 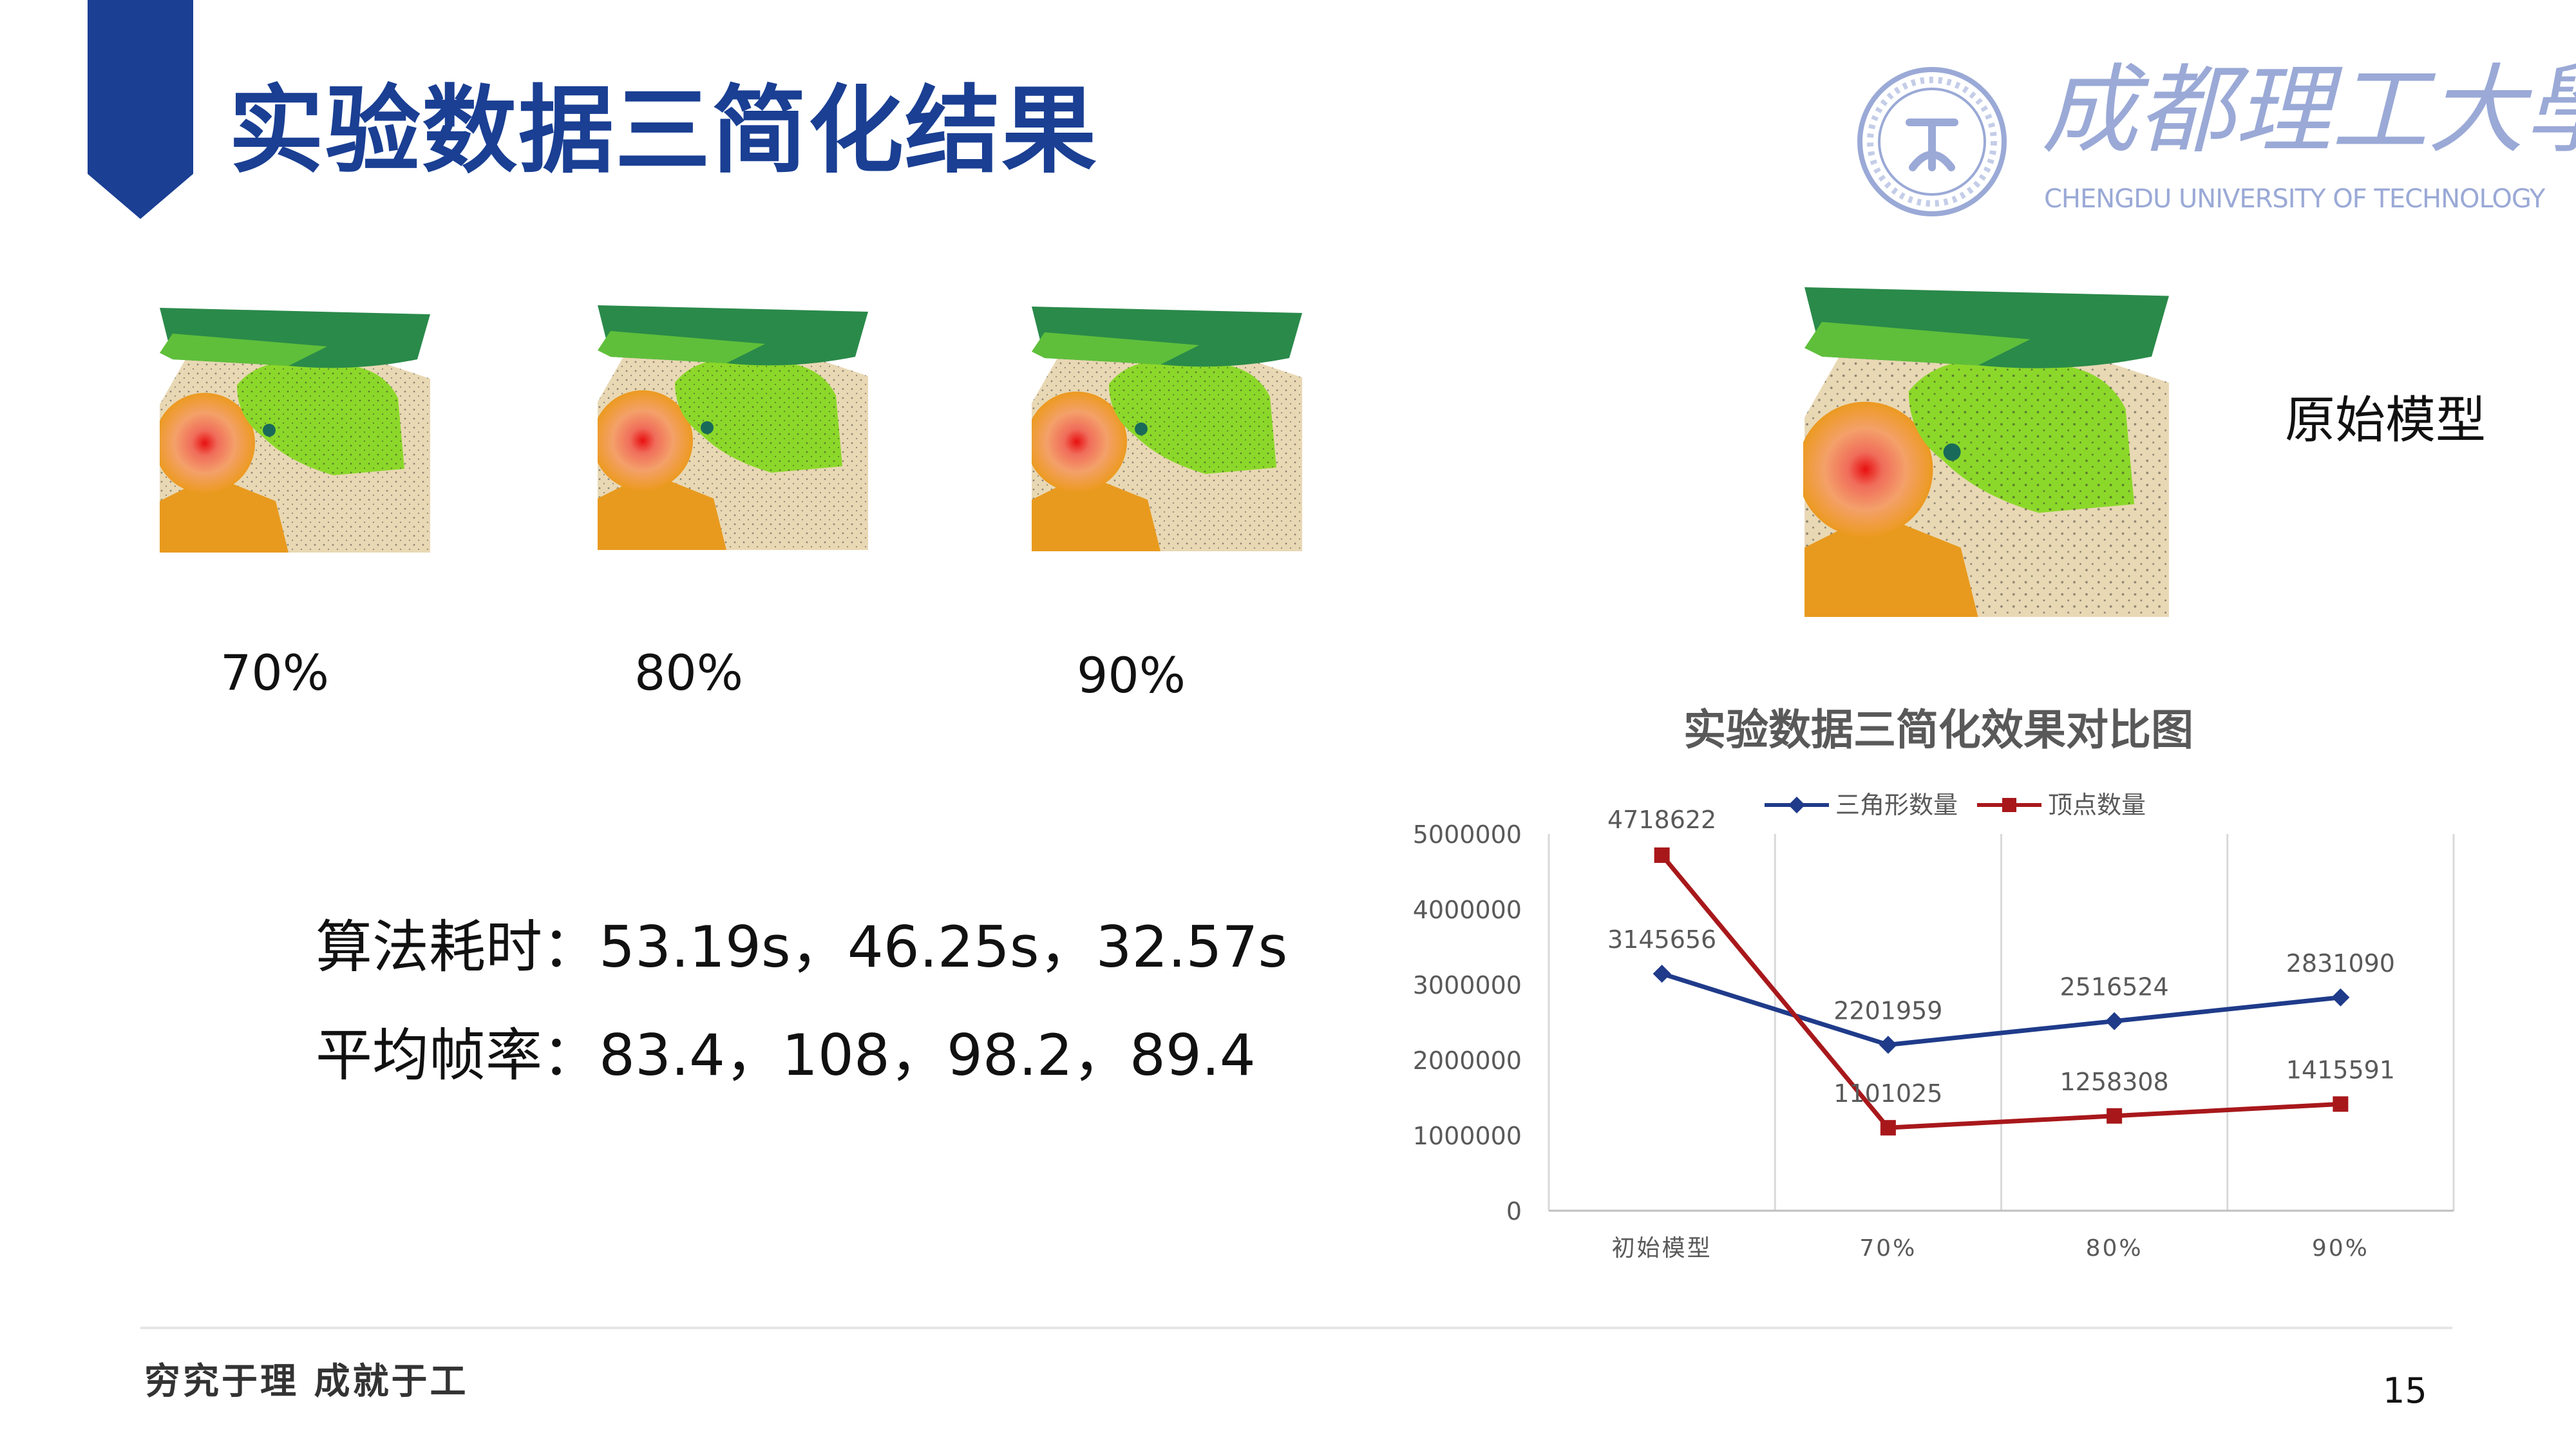 I want to click on data-label: 2516524, so click(x=2114, y=987).